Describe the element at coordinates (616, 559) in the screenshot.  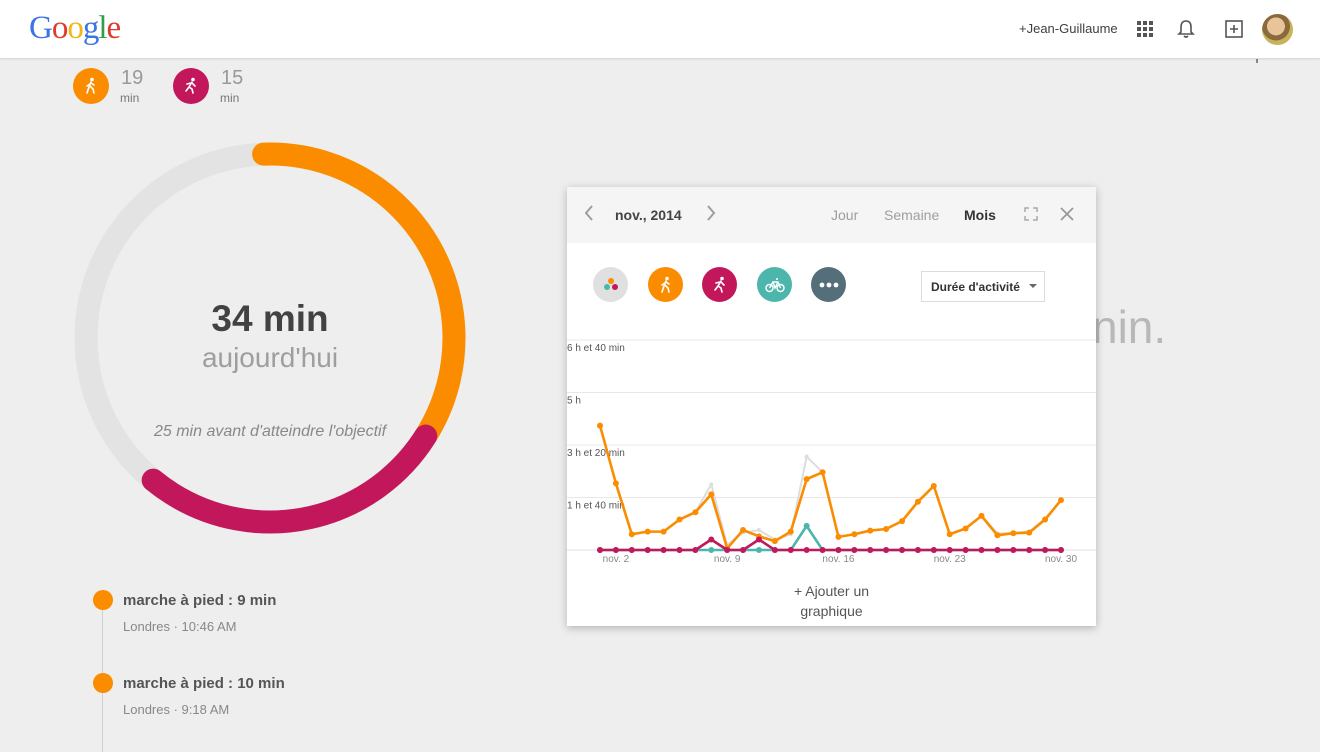
I see `x-tick-label: nov. 2` at that location.